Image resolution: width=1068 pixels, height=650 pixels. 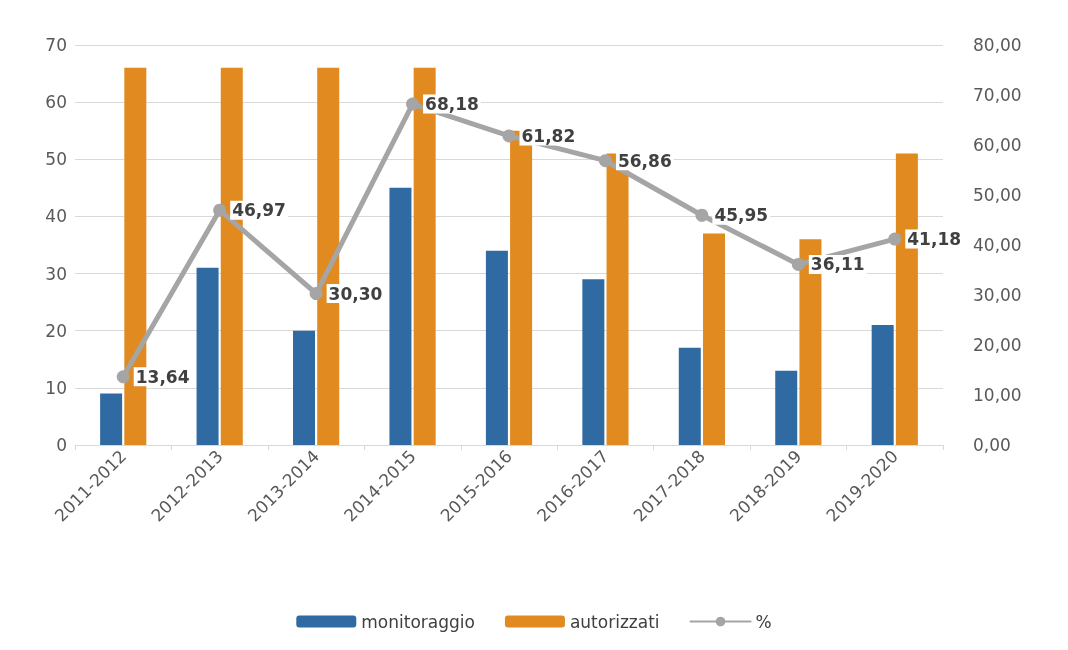 I want to click on y-tick-label: 30, so click(x=56, y=273).